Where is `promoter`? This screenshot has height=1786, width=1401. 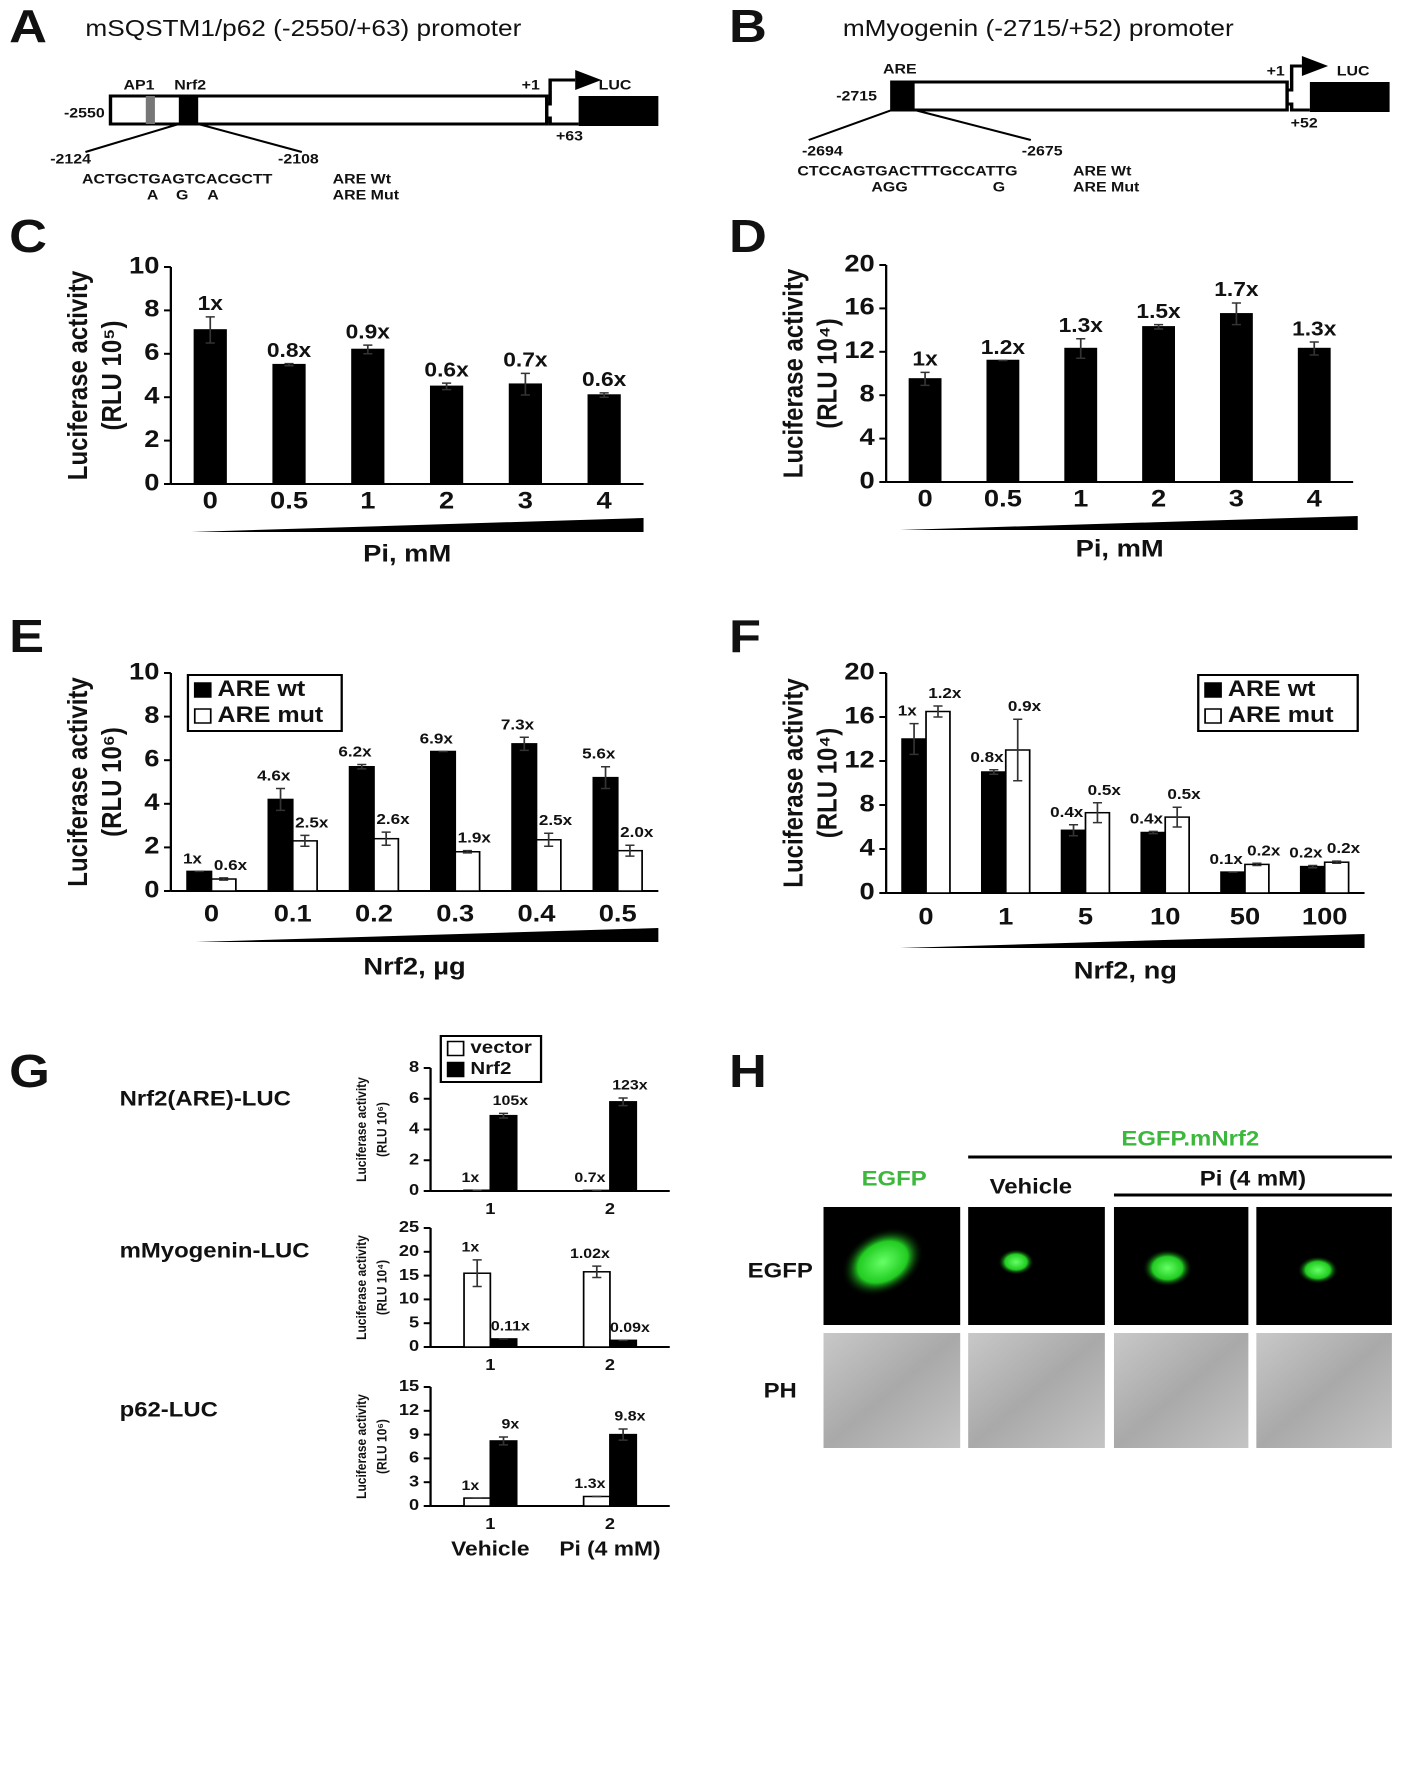
promoter is located at coordinates (1089, 96).